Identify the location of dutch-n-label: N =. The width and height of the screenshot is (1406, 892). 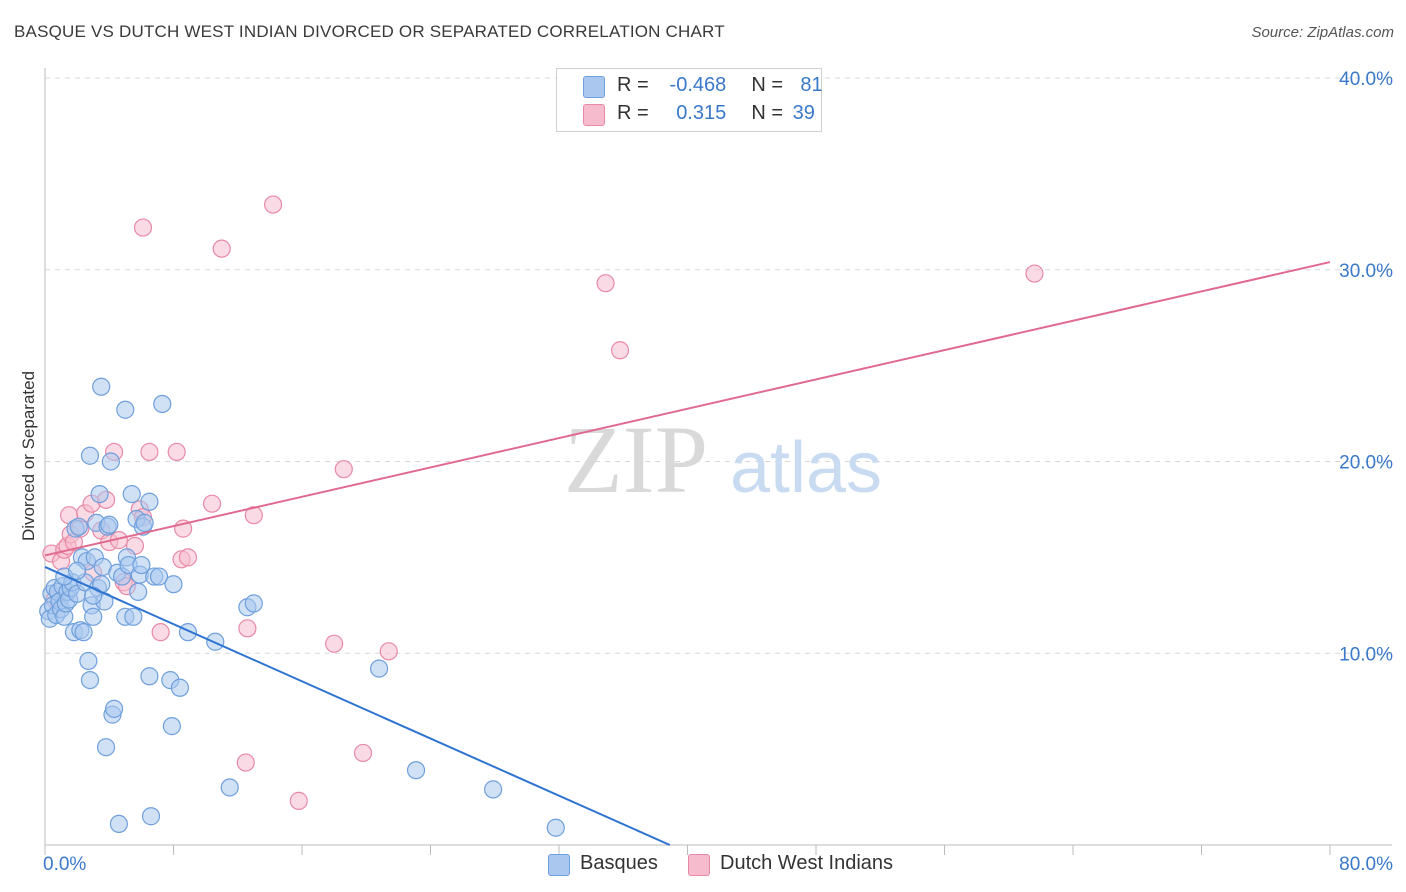
(767, 113).